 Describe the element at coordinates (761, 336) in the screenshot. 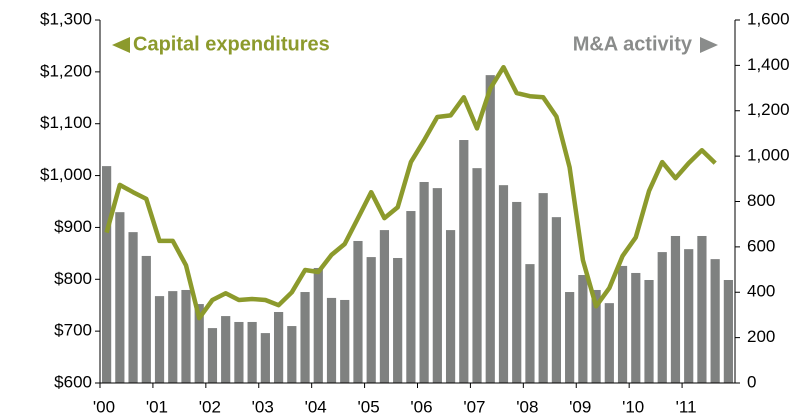

I see `y2-tick-label: 200` at that location.